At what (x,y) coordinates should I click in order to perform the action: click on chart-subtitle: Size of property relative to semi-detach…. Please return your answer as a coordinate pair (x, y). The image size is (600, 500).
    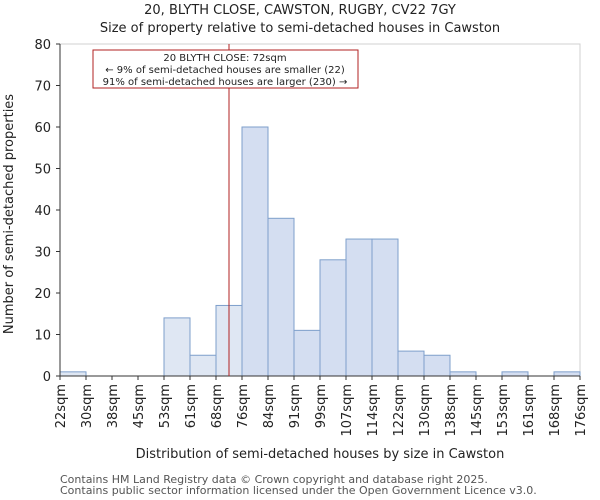
    Looking at the image, I should click on (300, 28).